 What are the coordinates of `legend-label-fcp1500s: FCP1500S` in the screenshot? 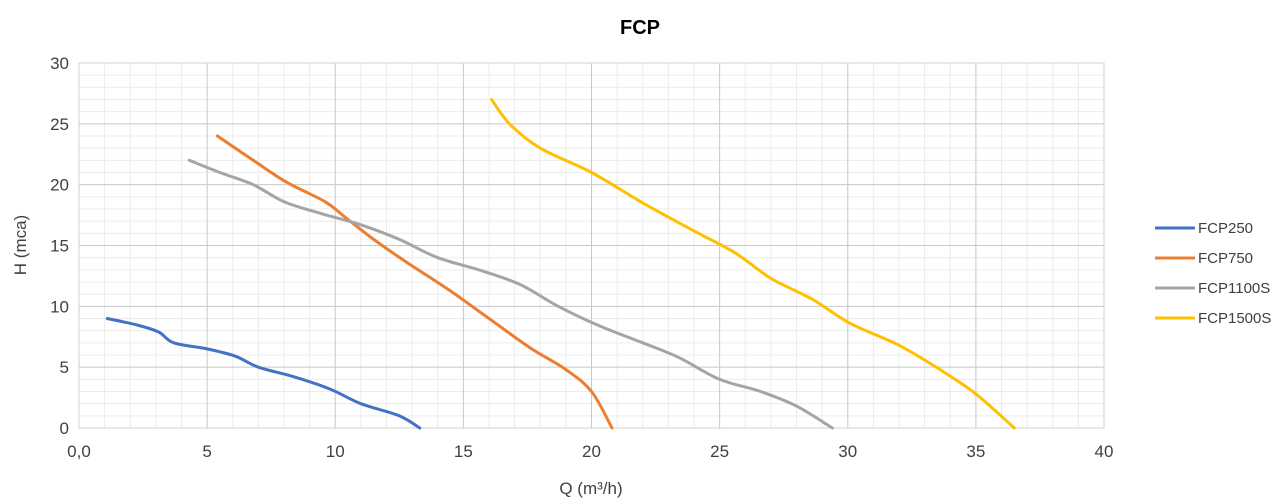 It's located at (1234, 318).